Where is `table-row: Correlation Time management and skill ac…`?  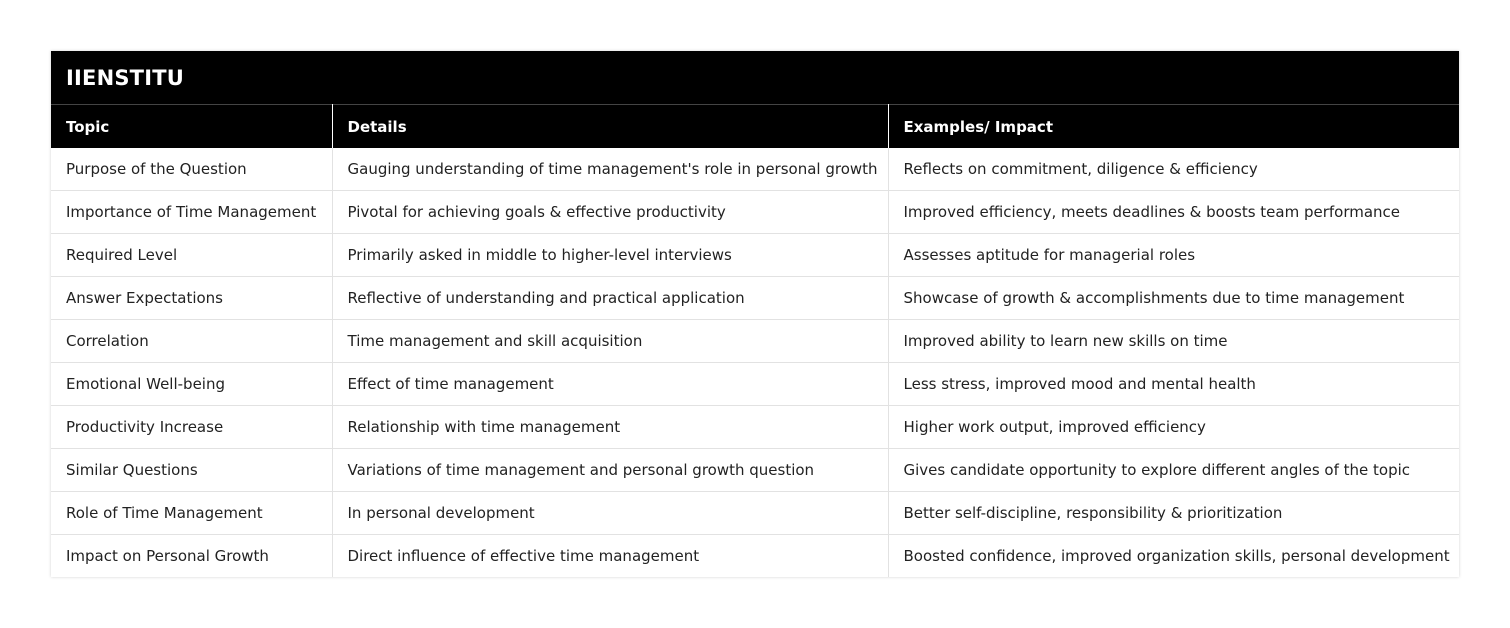 table-row: Correlation Time management and skill ac… is located at coordinates (755, 341).